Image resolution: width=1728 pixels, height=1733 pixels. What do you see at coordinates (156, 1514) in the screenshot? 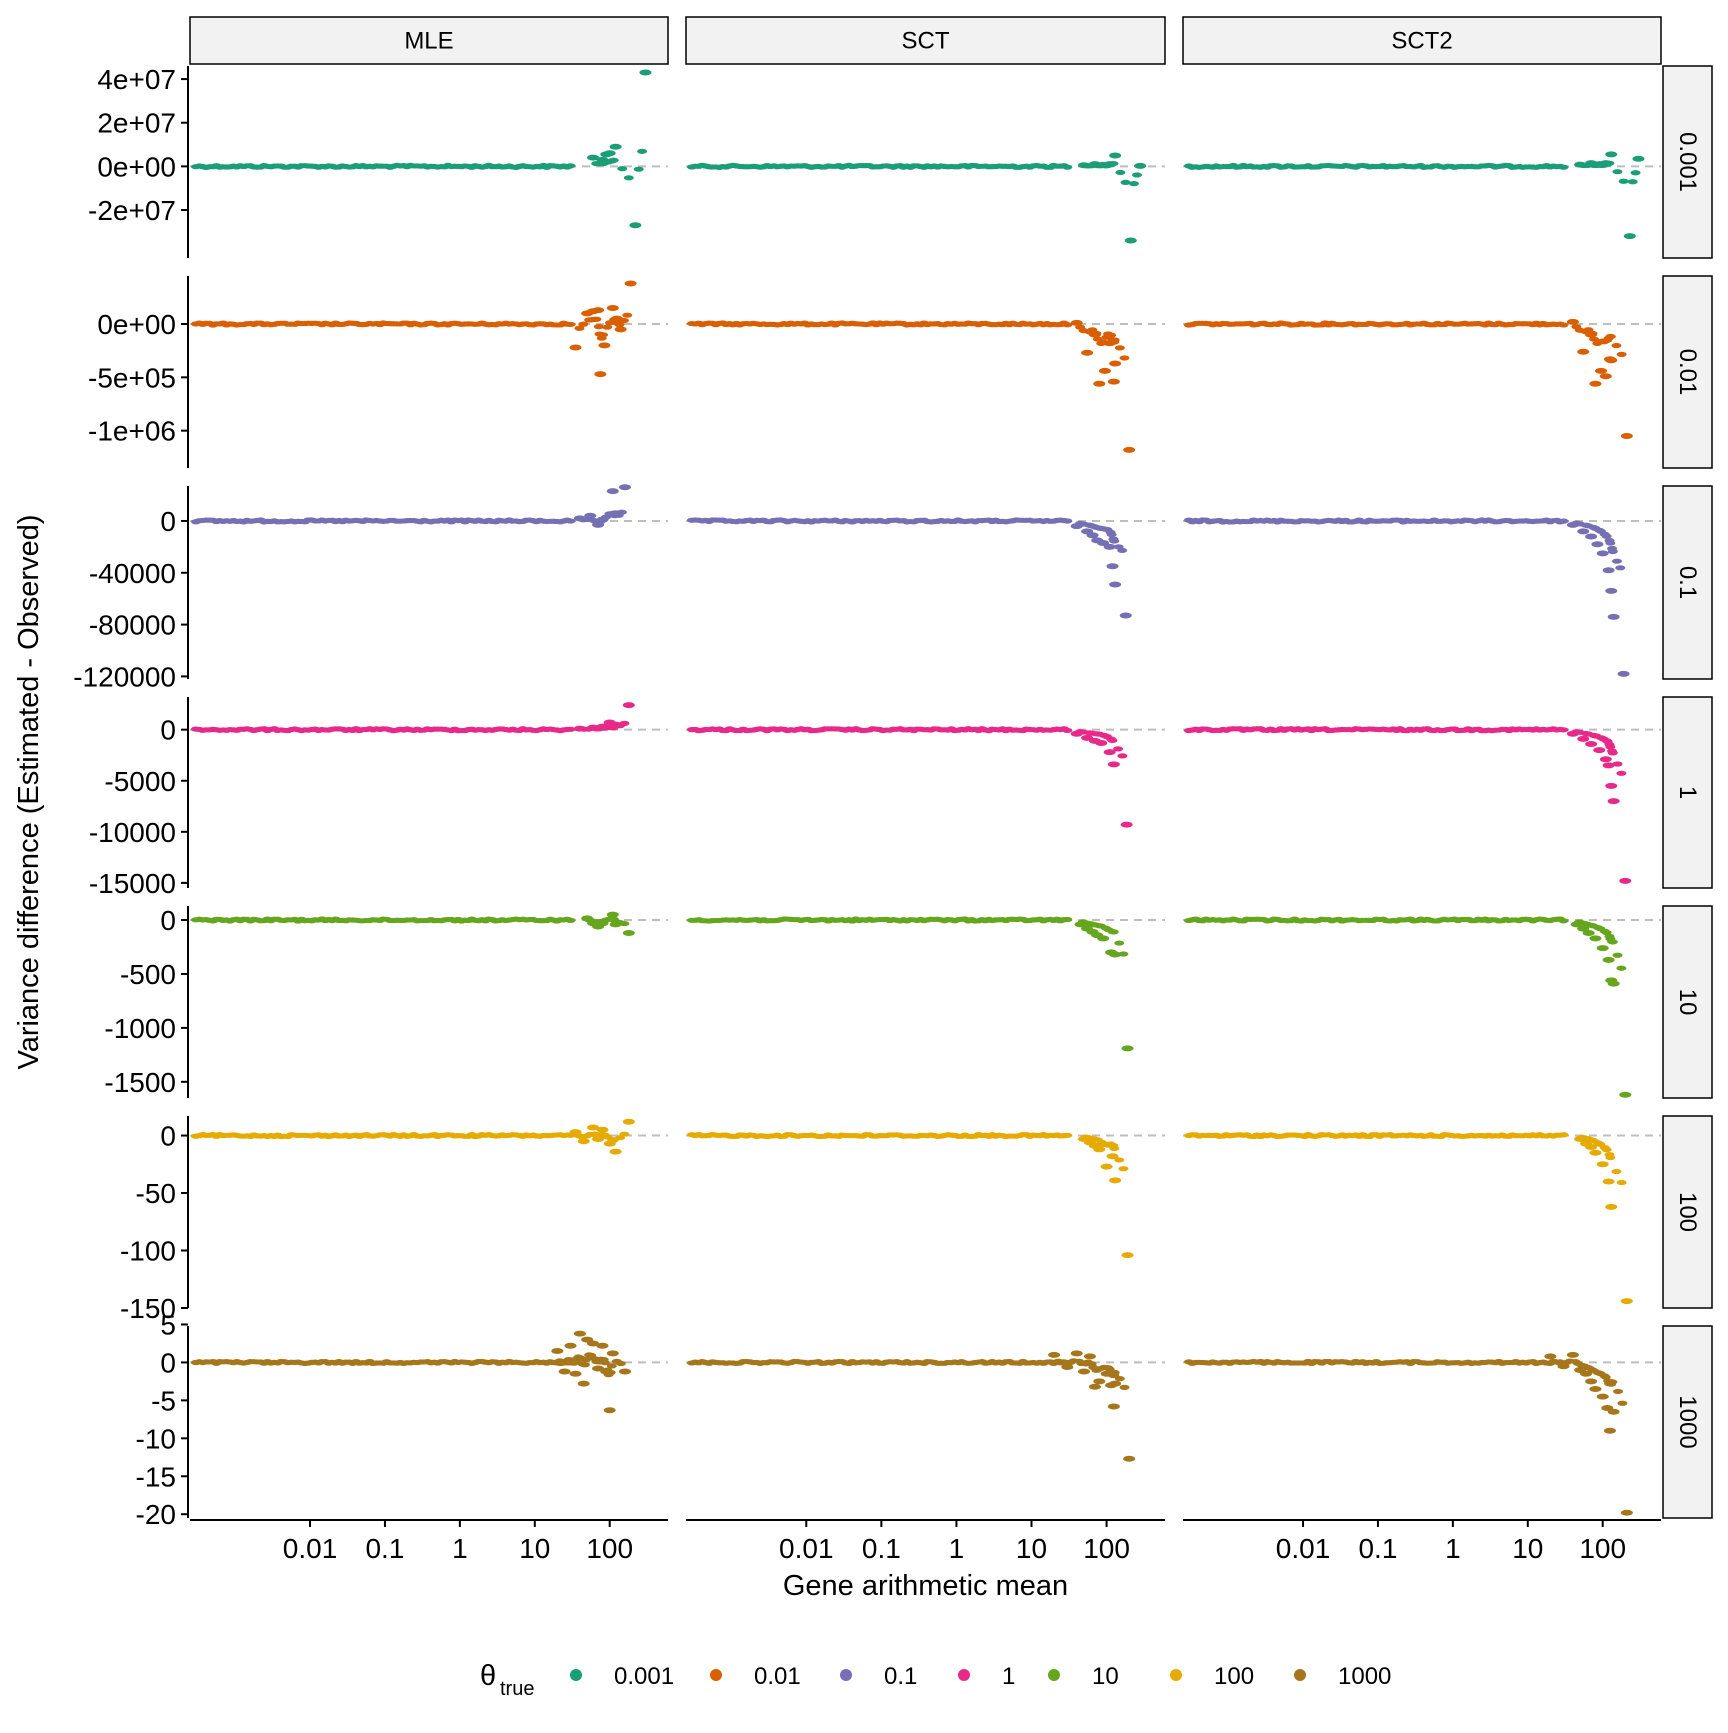
I see `y-tick-label: -20` at bounding box center [156, 1514].